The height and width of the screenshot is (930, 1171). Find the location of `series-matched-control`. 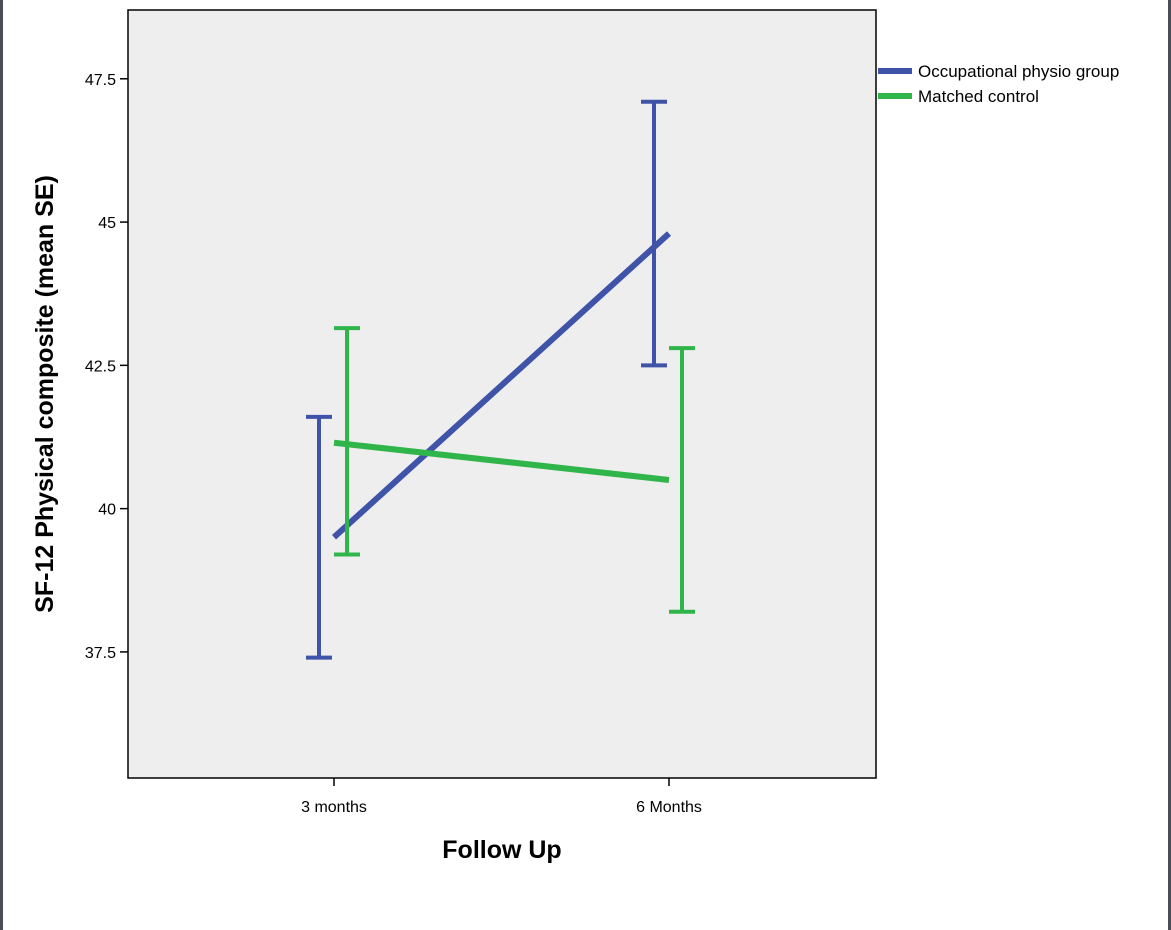

series-matched-control is located at coordinates (514, 470).